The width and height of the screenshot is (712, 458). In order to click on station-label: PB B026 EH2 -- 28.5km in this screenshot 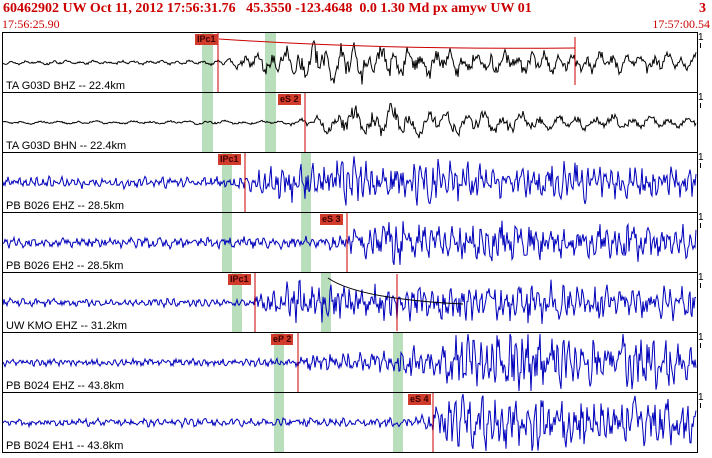, I will do `click(65, 266)`.